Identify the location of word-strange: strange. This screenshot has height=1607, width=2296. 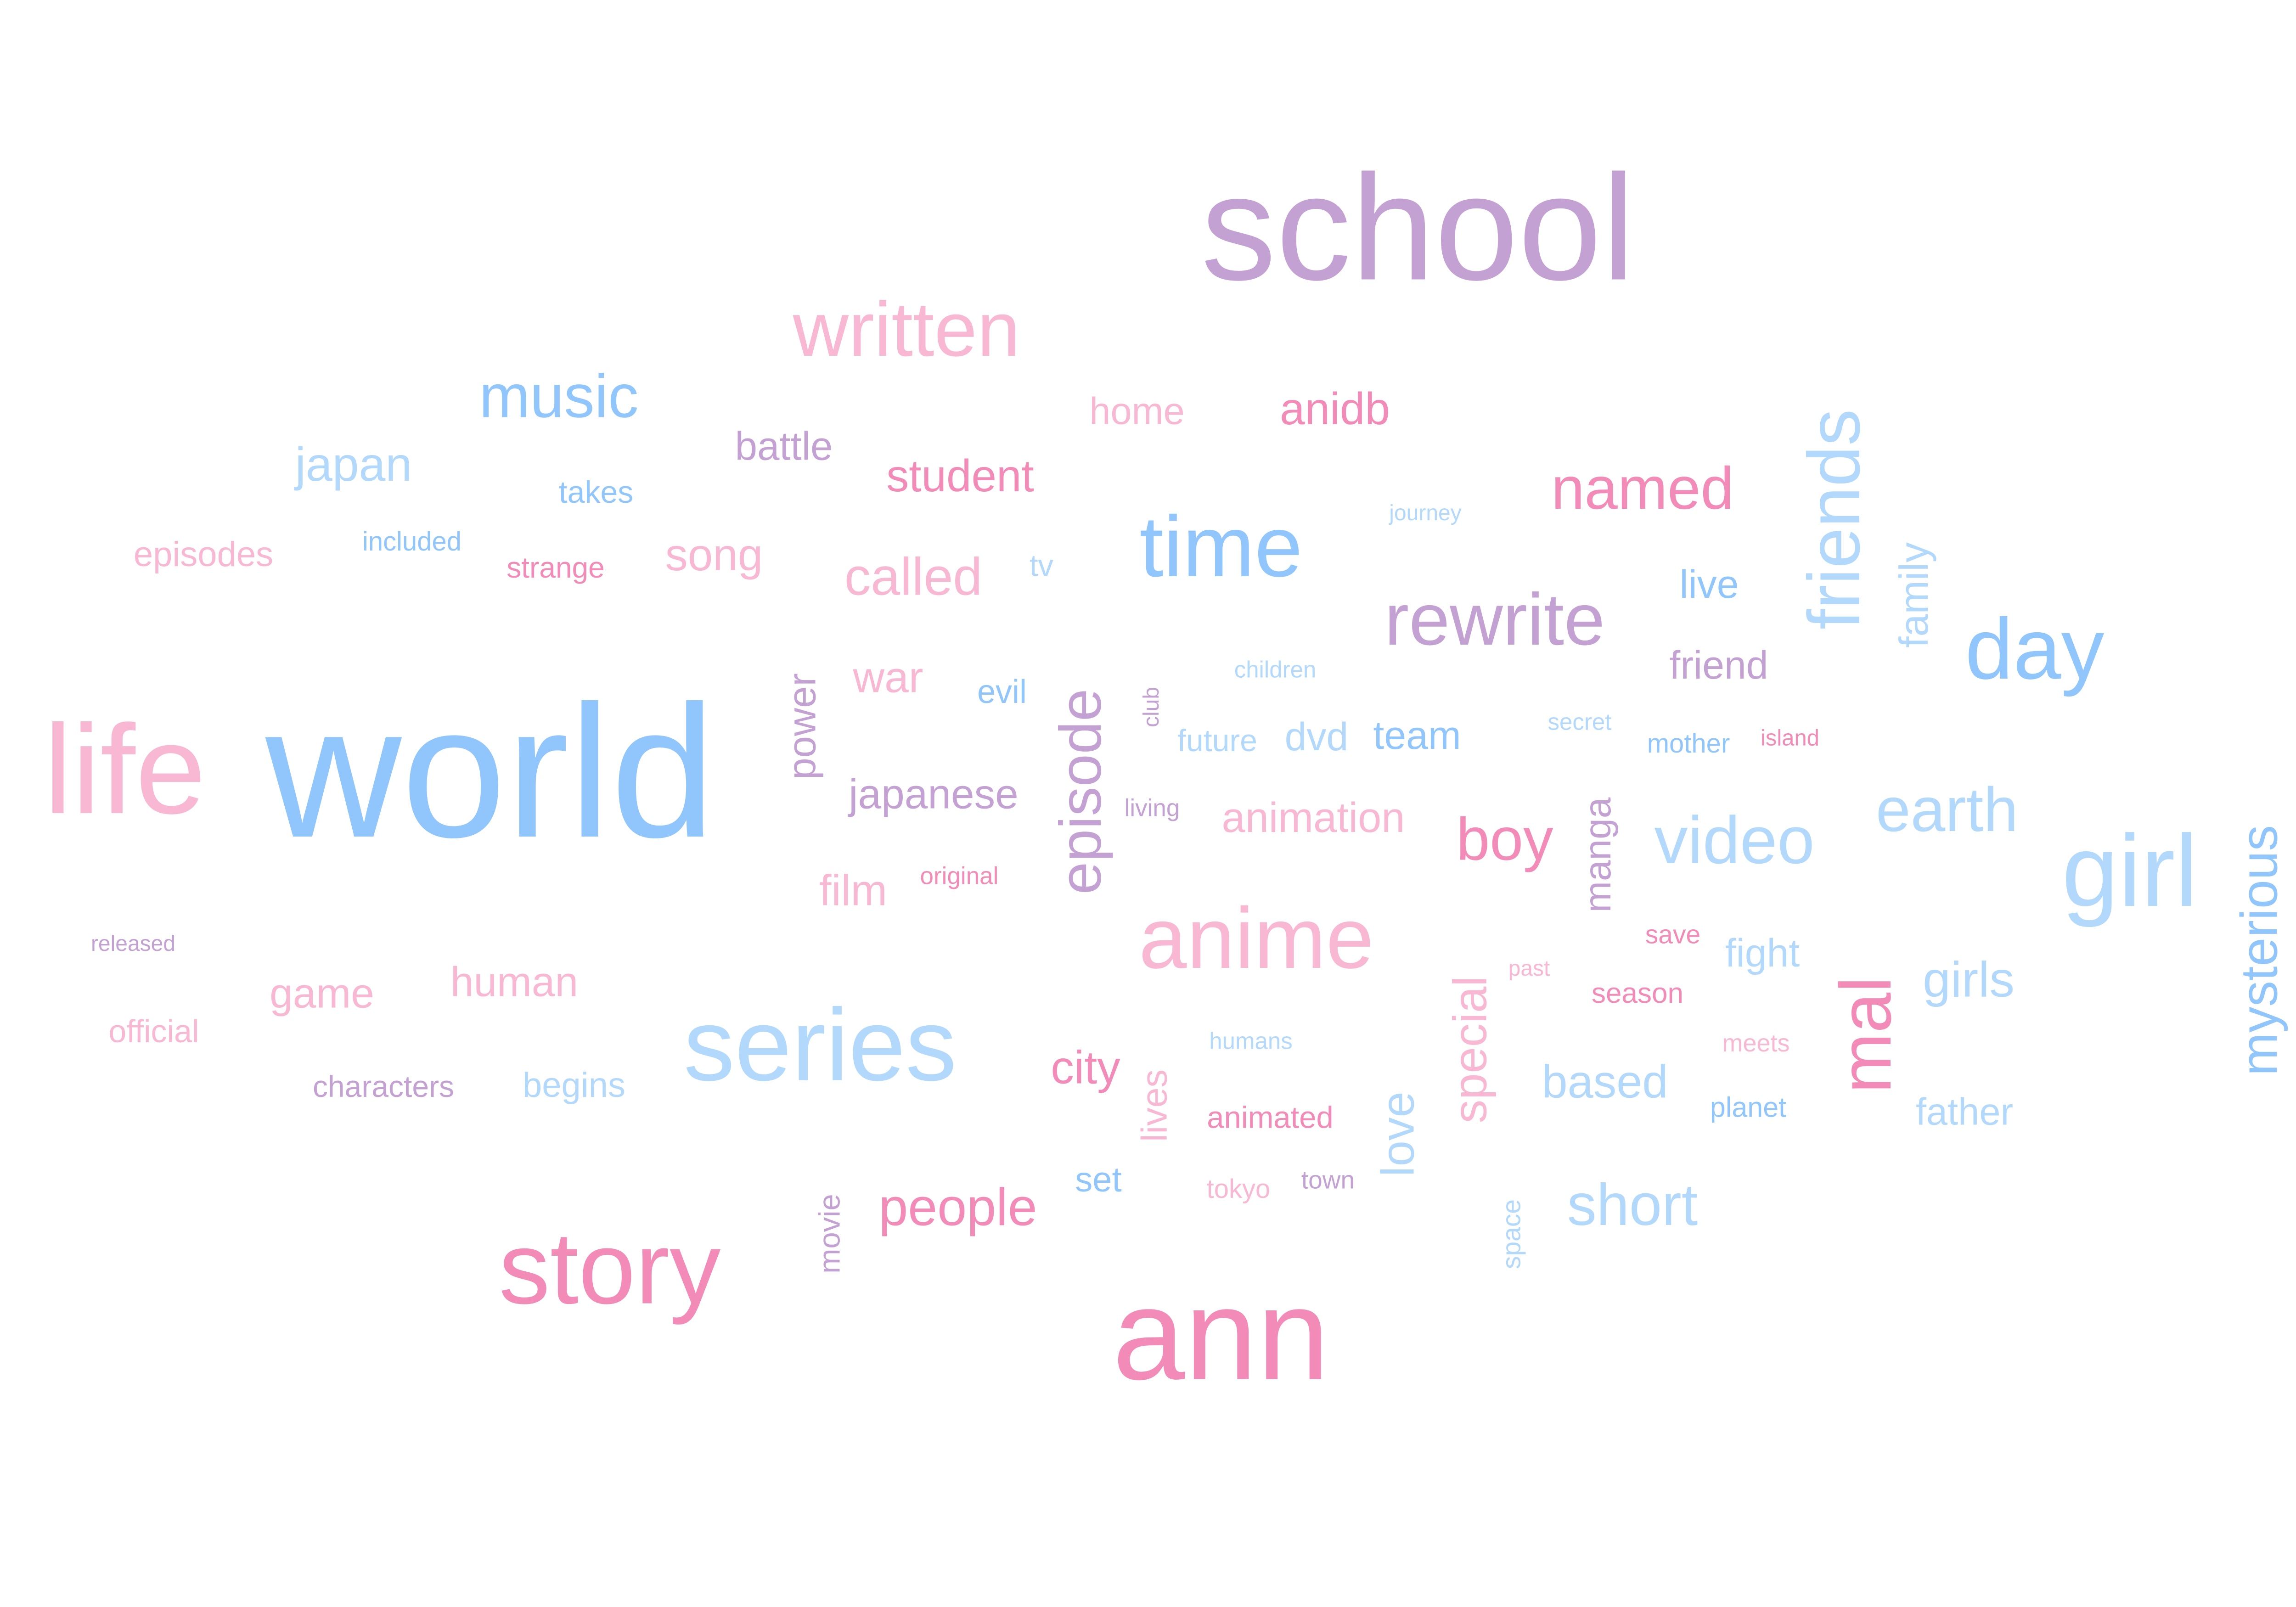
(555, 567).